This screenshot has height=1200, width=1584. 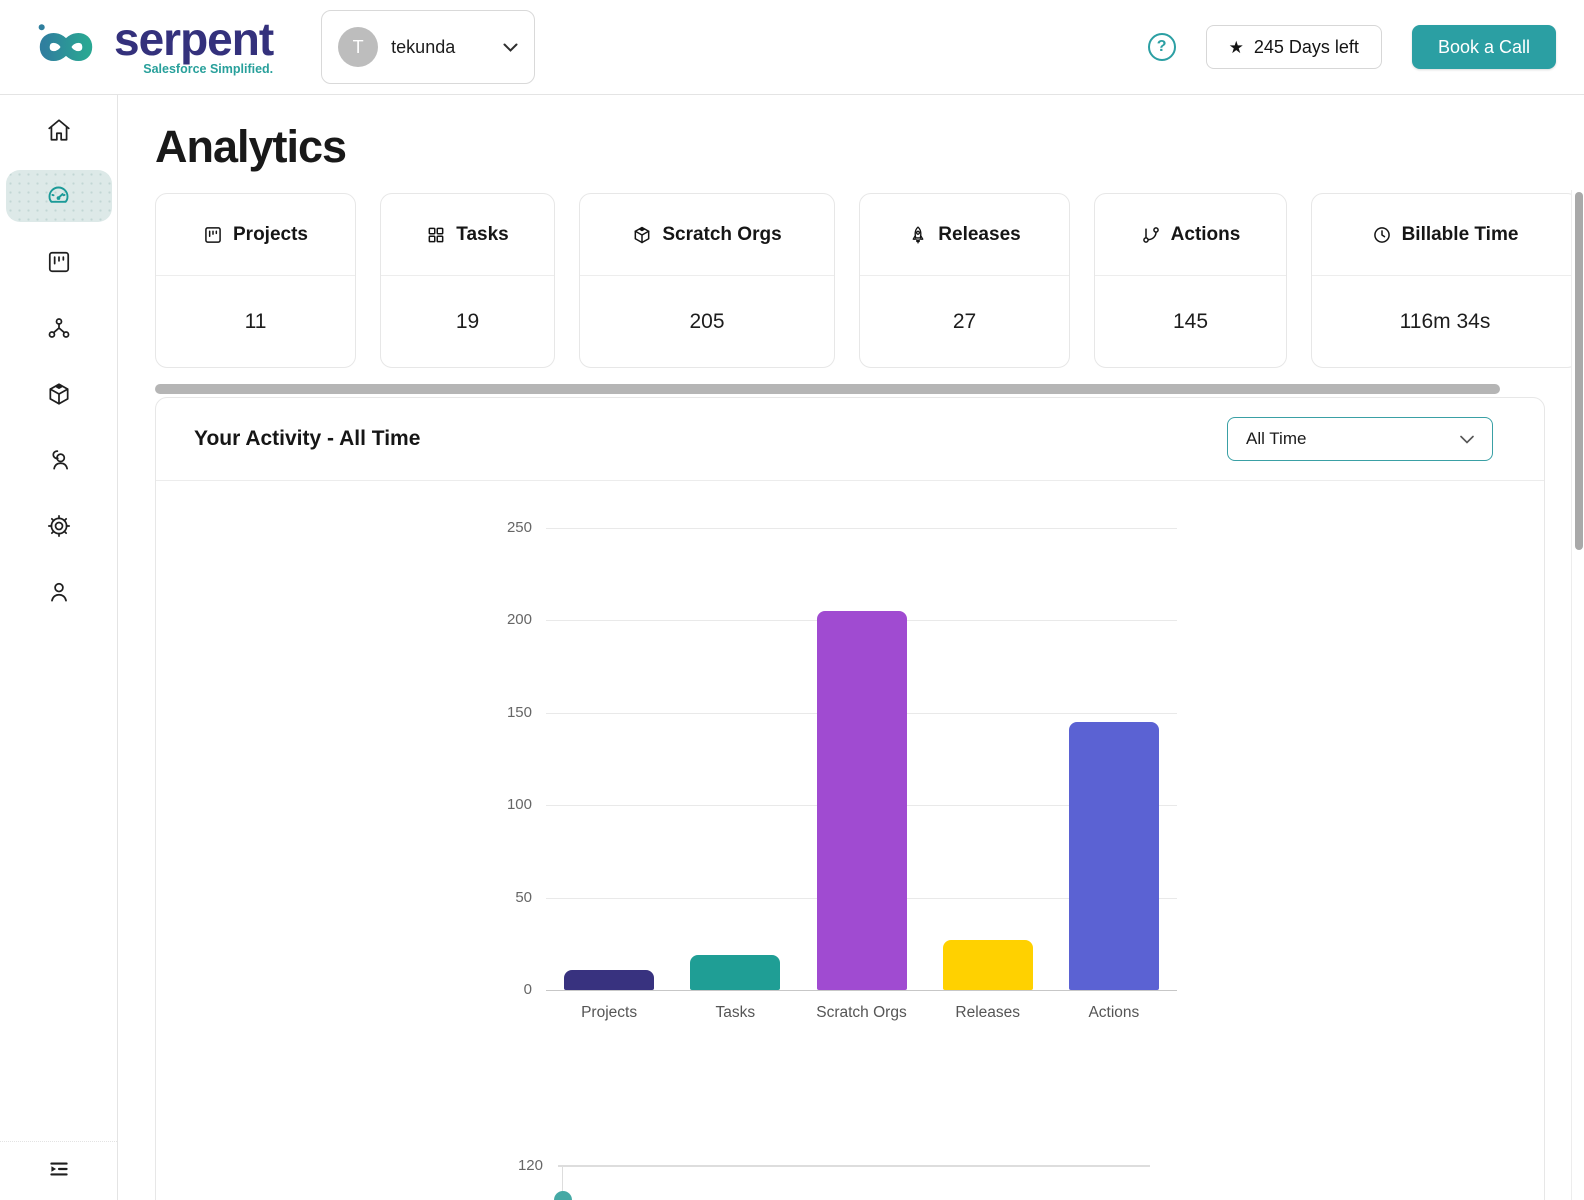 I want to click on star-icon: ★, so click(x=1236, y=47).